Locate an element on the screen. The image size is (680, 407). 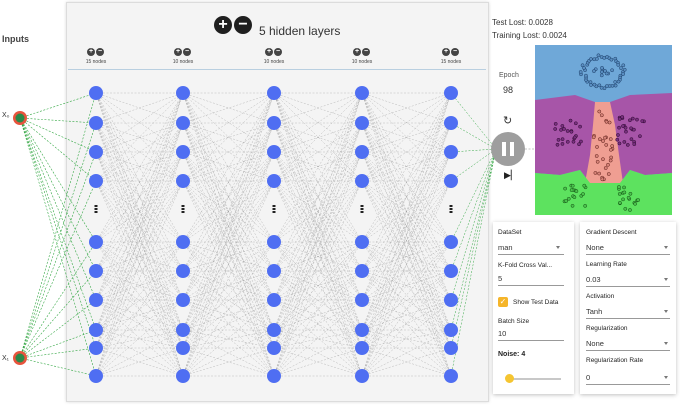
remove-node-button-layer-3: − is located at coordinates (278, 52).